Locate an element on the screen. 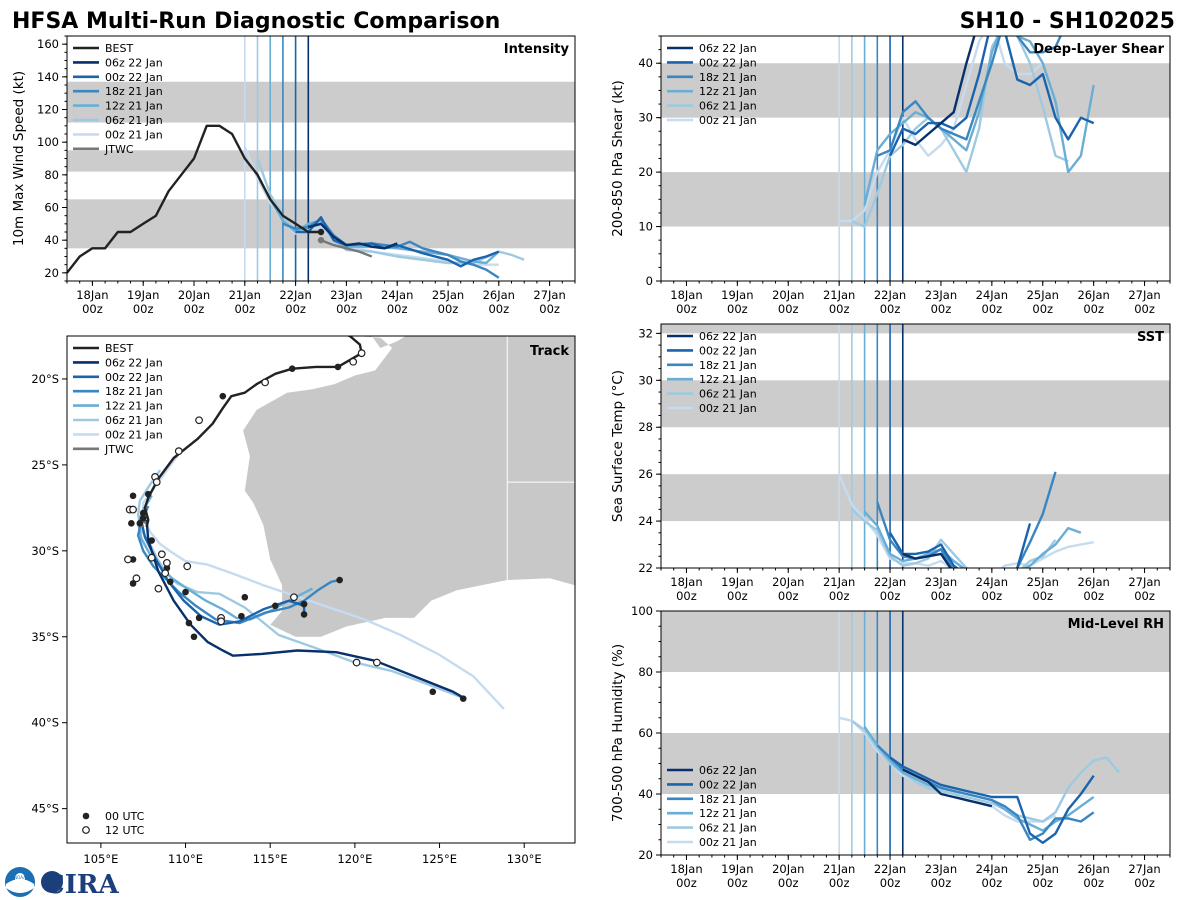 The height and width of the screenshot is (900, 1200). sst-title: SST is located at coordinates (1150, 337).